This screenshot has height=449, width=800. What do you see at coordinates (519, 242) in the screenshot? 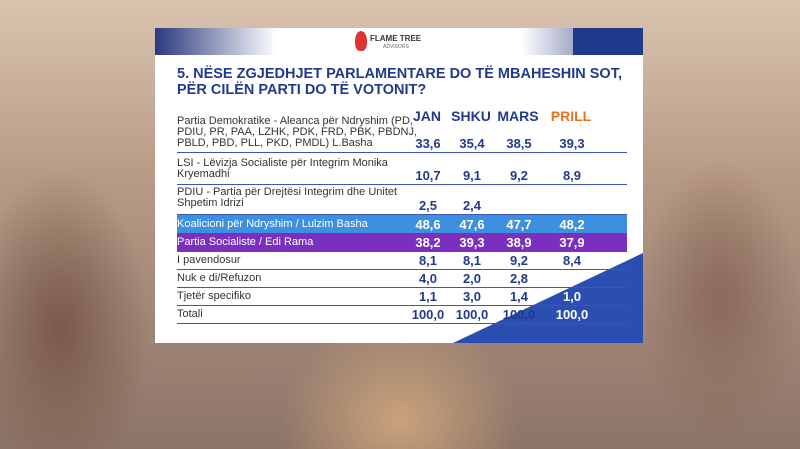
I see `cell-value: 38,9` at bounding box center [519, 242].